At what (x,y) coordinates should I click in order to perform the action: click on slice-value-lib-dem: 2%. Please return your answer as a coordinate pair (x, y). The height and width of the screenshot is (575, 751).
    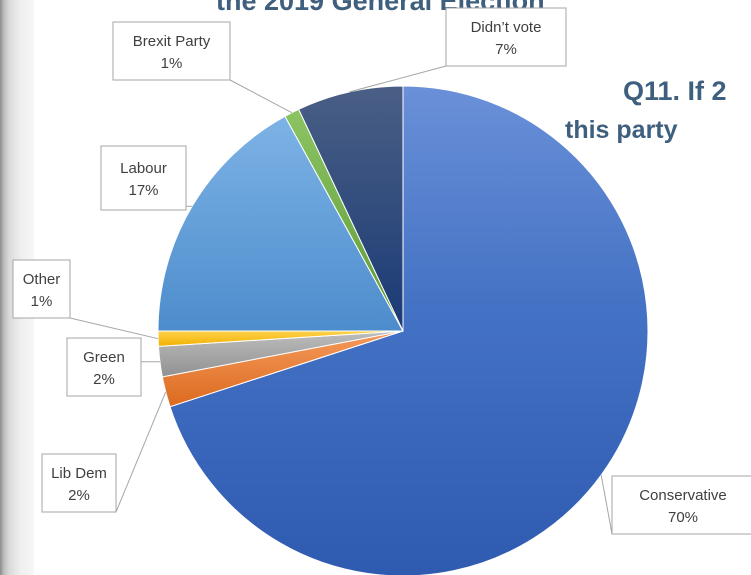
    Looking at the image, I should click on (79, 495).